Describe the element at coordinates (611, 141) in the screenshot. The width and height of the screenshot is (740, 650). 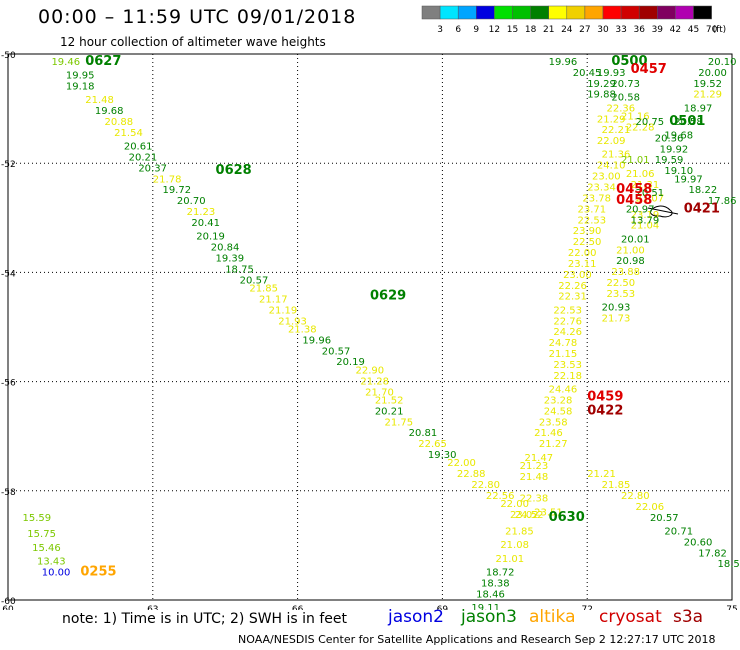
I see `swh-label-altika: 22.09` at that location.